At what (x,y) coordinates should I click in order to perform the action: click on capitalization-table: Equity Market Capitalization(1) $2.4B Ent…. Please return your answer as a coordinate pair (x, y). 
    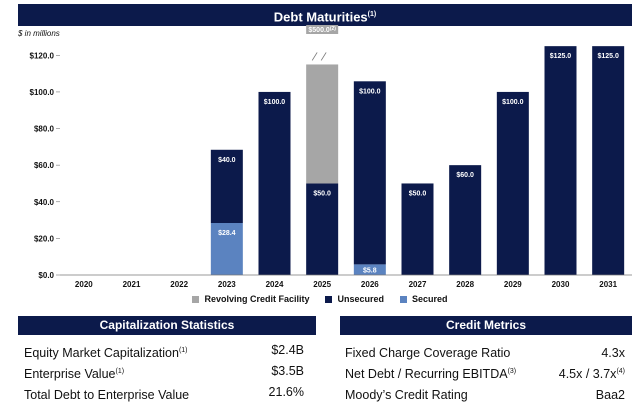
    Looking at the image, I should click on (164, 371).